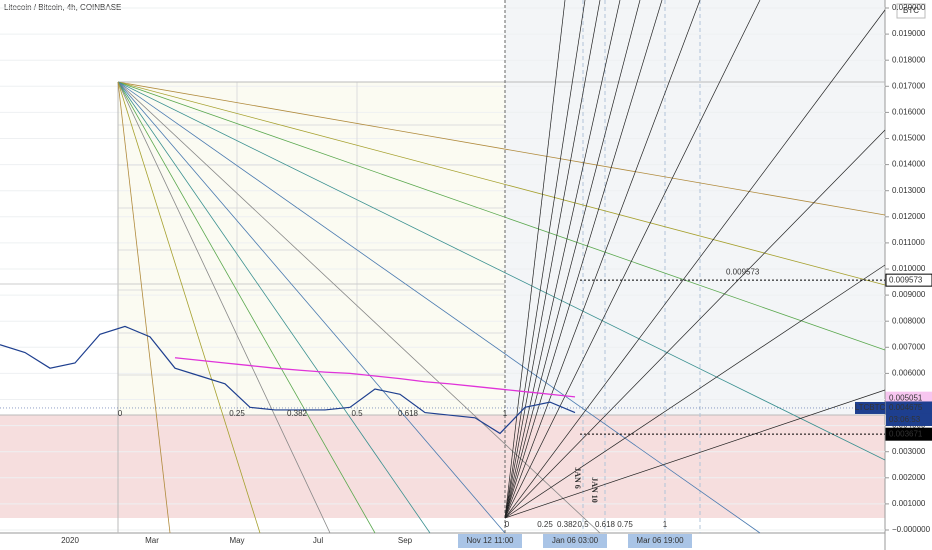 The width and height of the screenshot is (932, 550). I want to click on y-tick-label: 0.018000, so click(909, 59).